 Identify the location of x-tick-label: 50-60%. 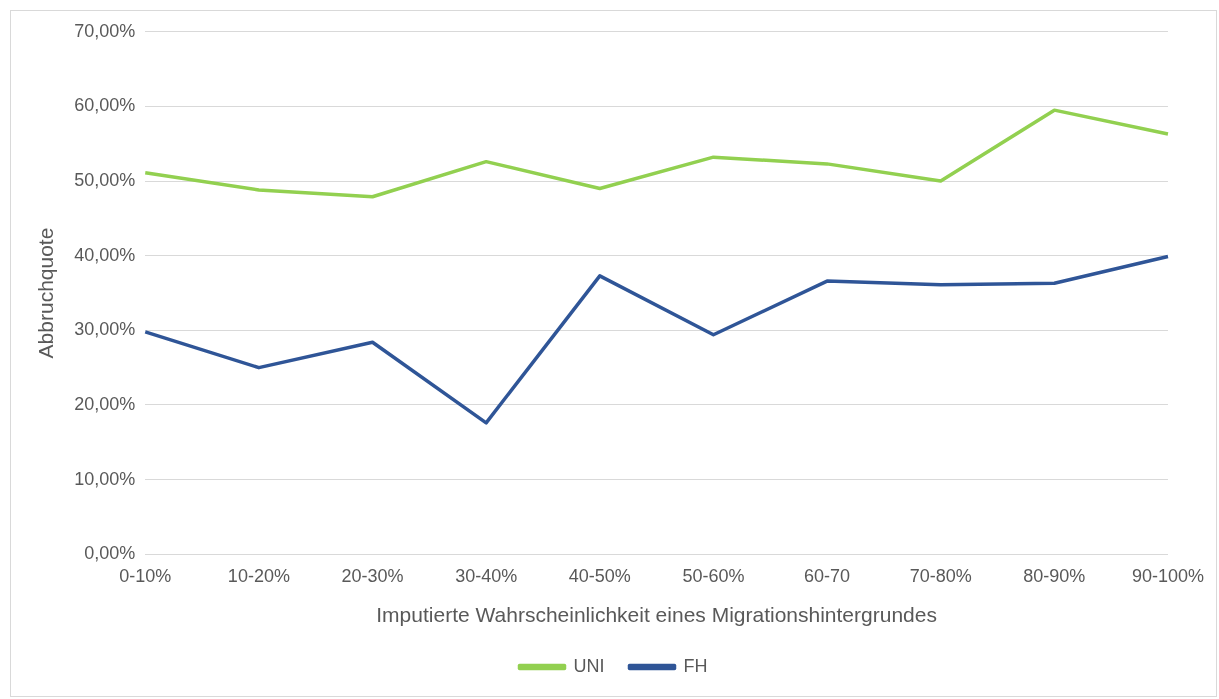
(713, 575).